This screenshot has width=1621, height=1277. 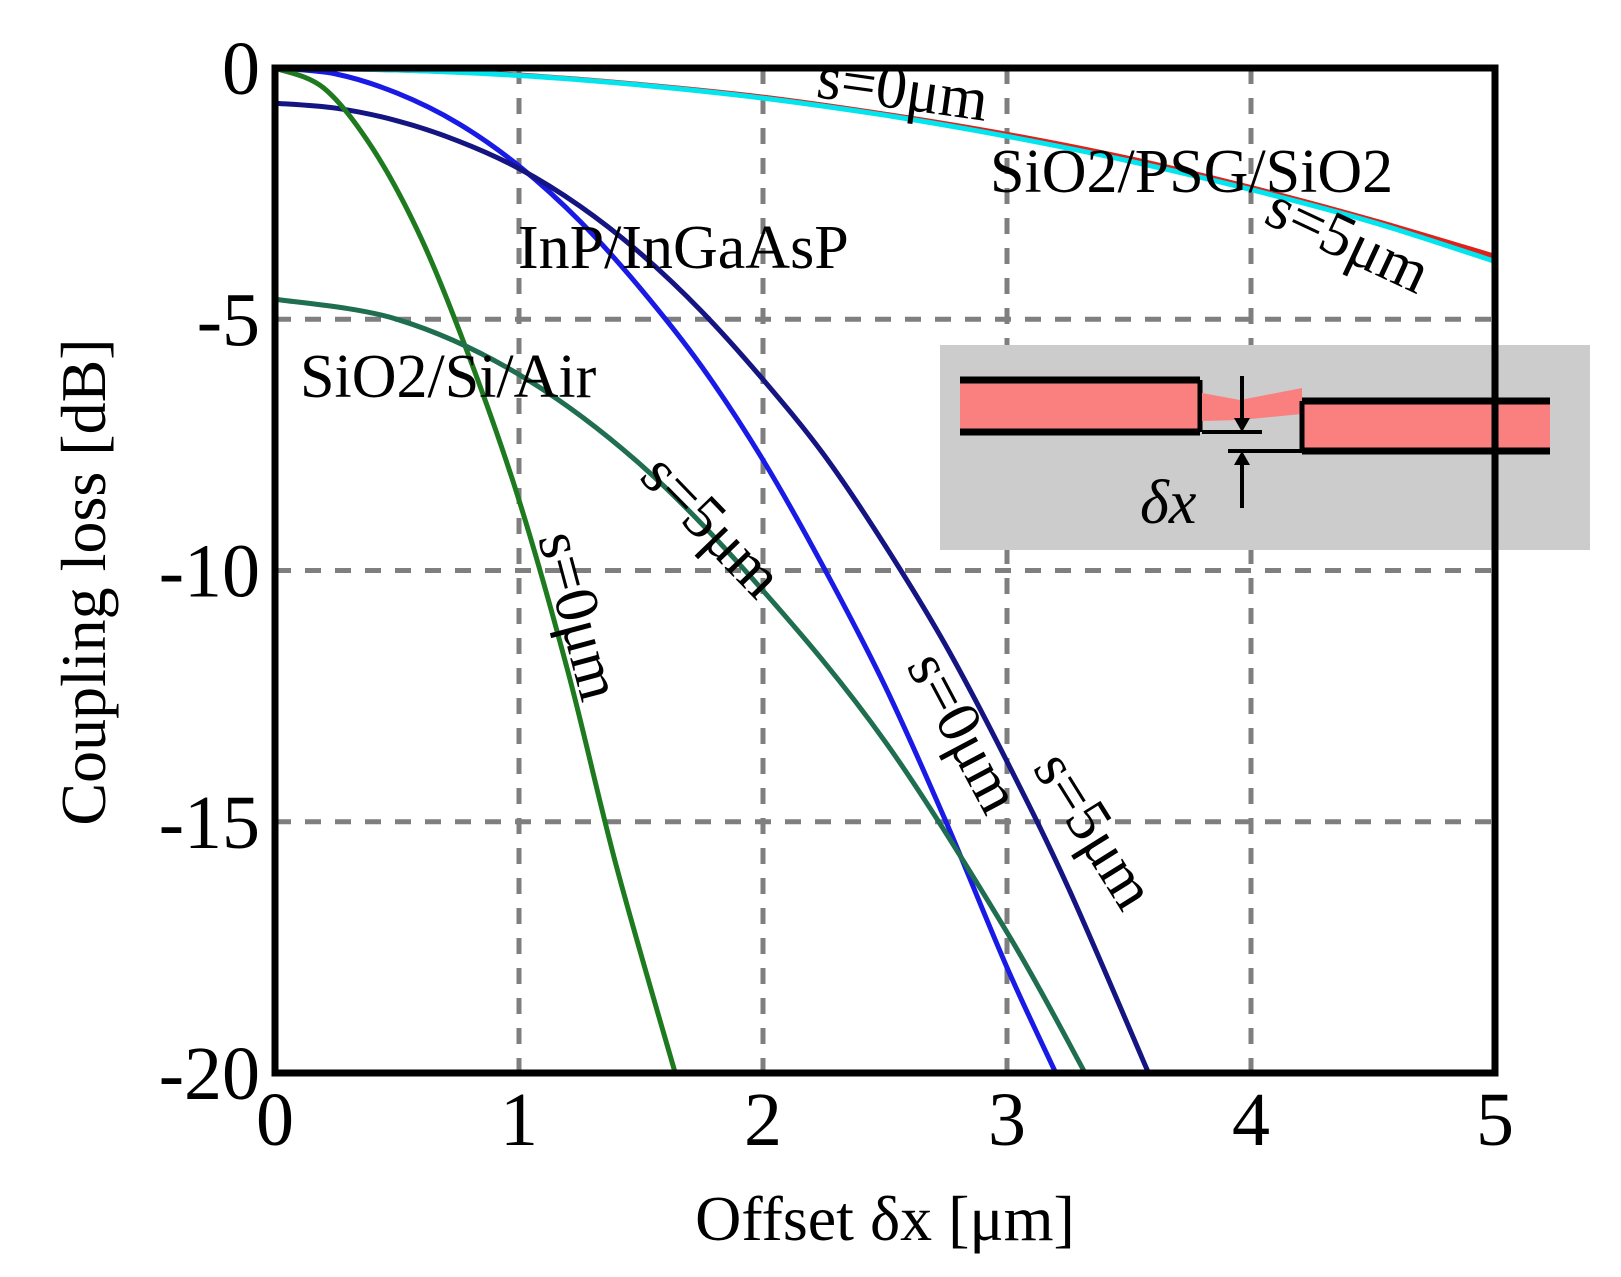 What do you see at coordinates (228, 320) in the screenshot?
I see `y-tick-label: -5` at bounding box center [228, 320].